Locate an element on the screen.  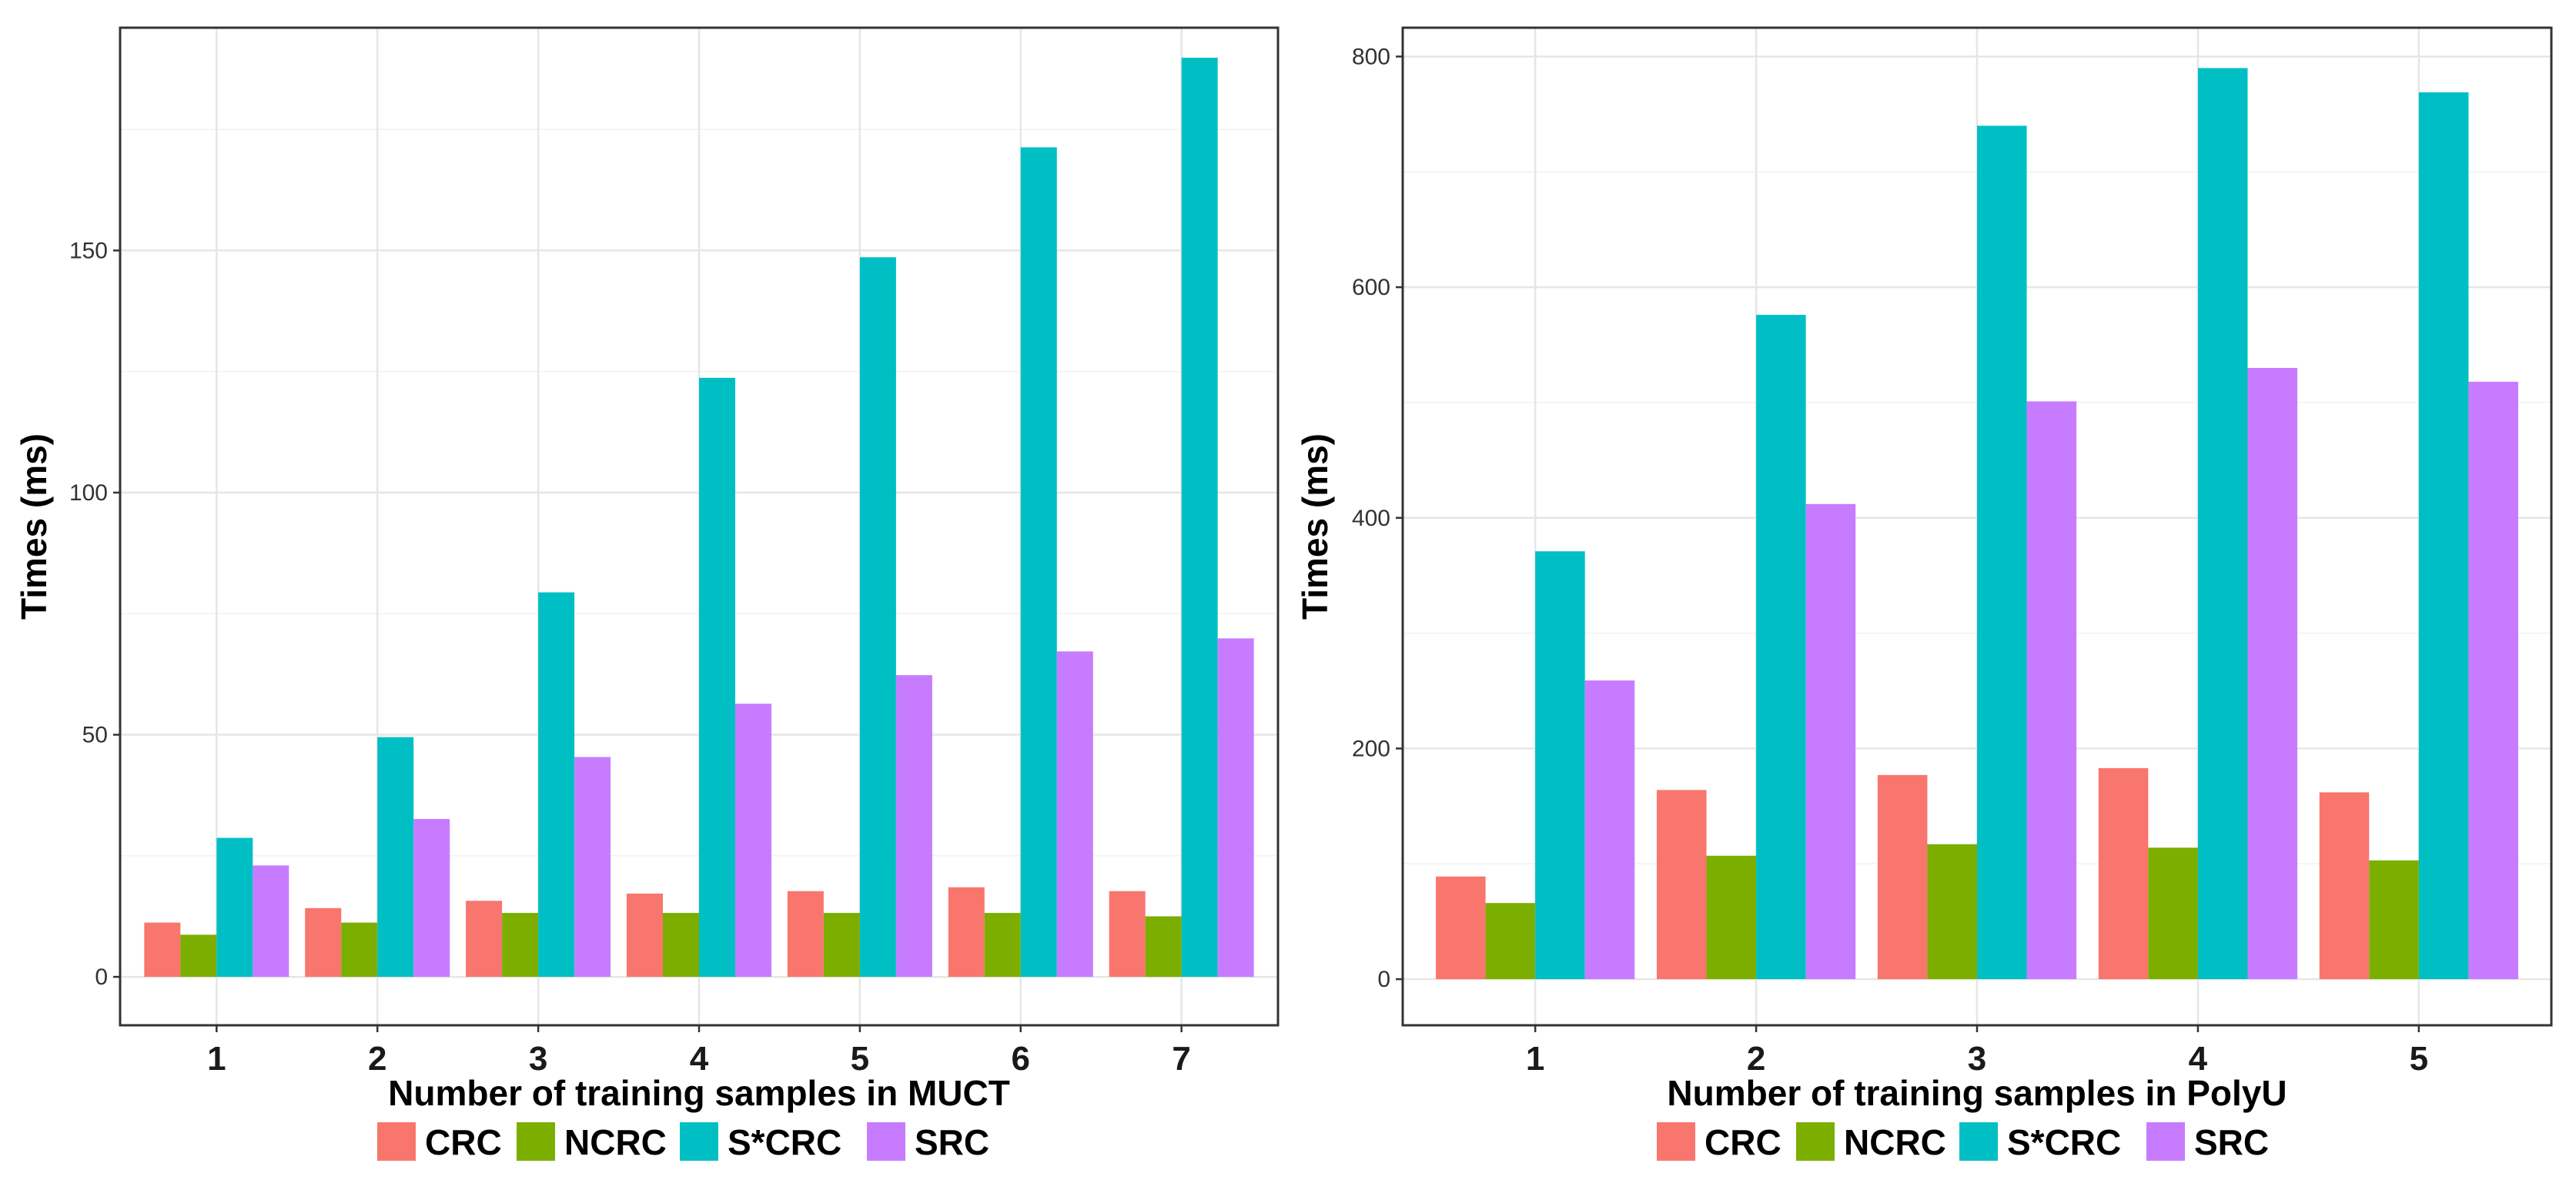
y-tick-label: 50 is located at coordinates (95, 735).